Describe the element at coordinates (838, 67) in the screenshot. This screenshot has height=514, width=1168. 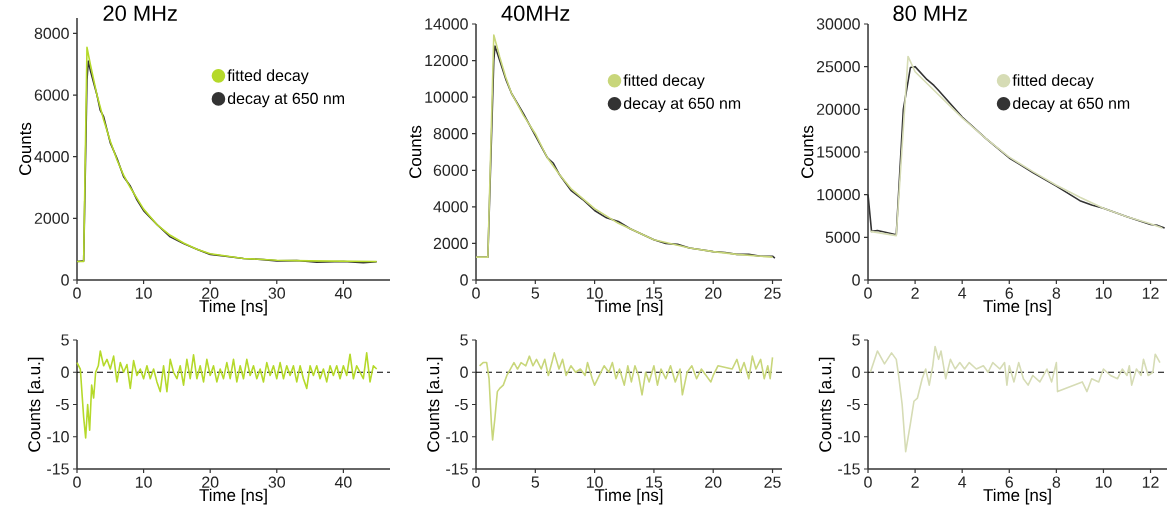
I see `y-tick-label: 25000` at that location.